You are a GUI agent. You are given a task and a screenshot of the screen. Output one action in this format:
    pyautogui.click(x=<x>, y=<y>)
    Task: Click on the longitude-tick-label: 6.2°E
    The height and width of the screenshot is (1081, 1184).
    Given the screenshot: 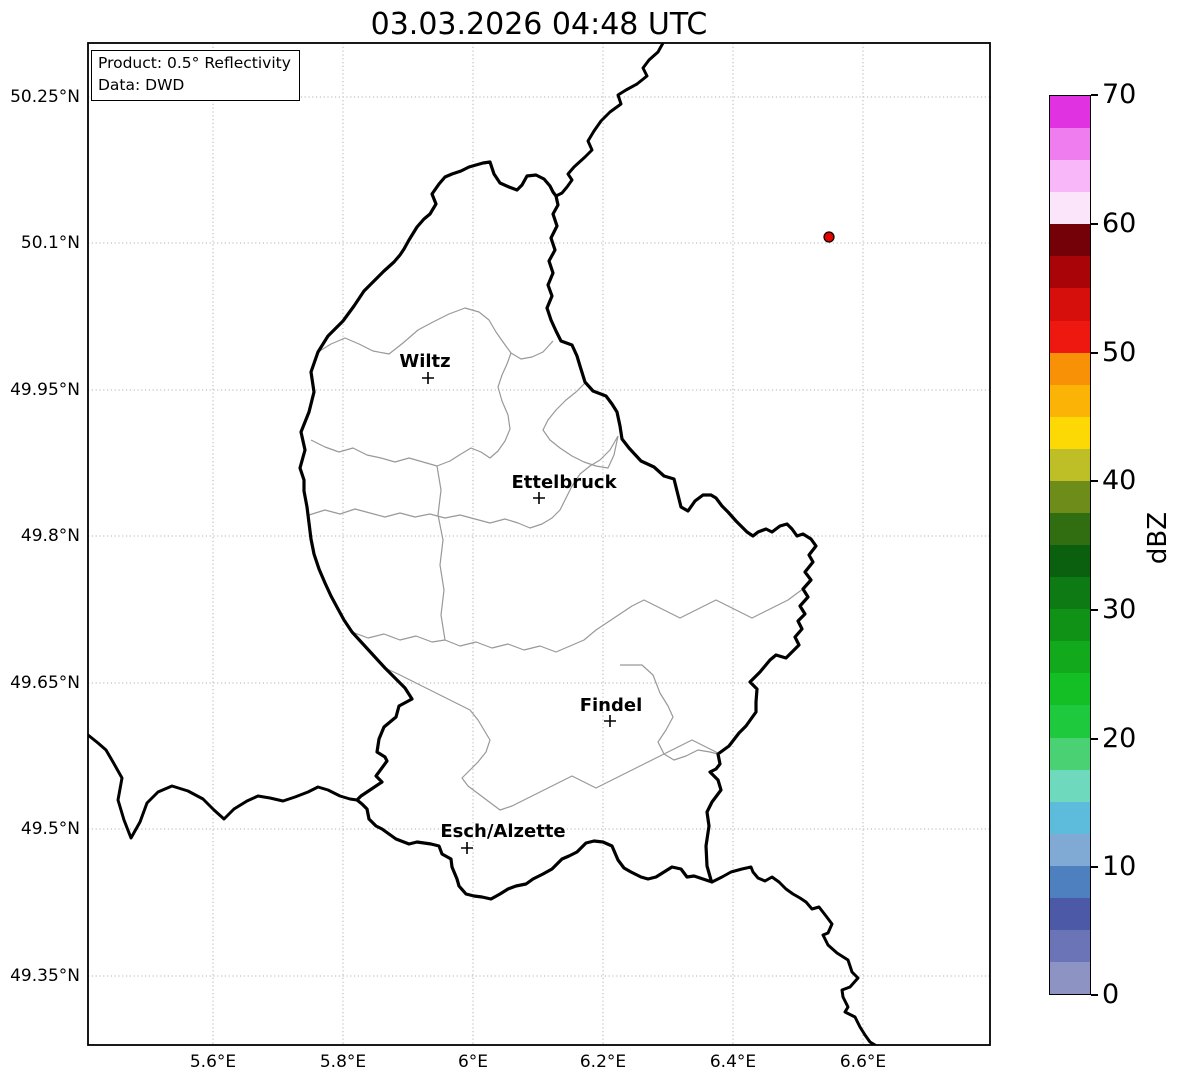 What is the action you would take?
    pyautogui.click(x=603, y=1062)
    